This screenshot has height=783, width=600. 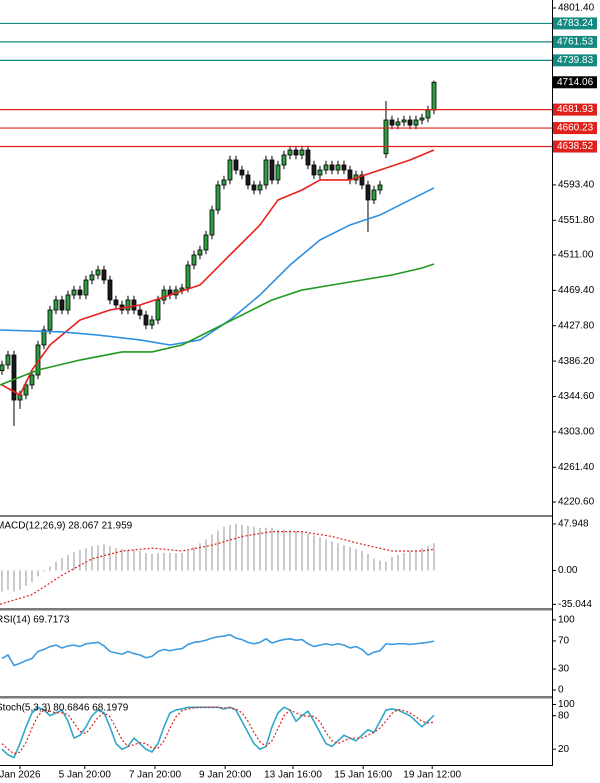 I want to click on y-tick-label: 4511.00, so click(x=576, y=255).